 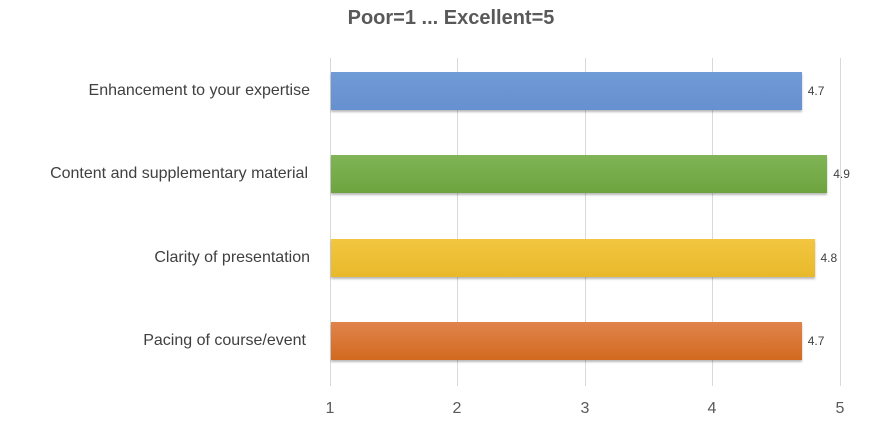 I want to click on bar-enhancement, so click(x=566, y=91).